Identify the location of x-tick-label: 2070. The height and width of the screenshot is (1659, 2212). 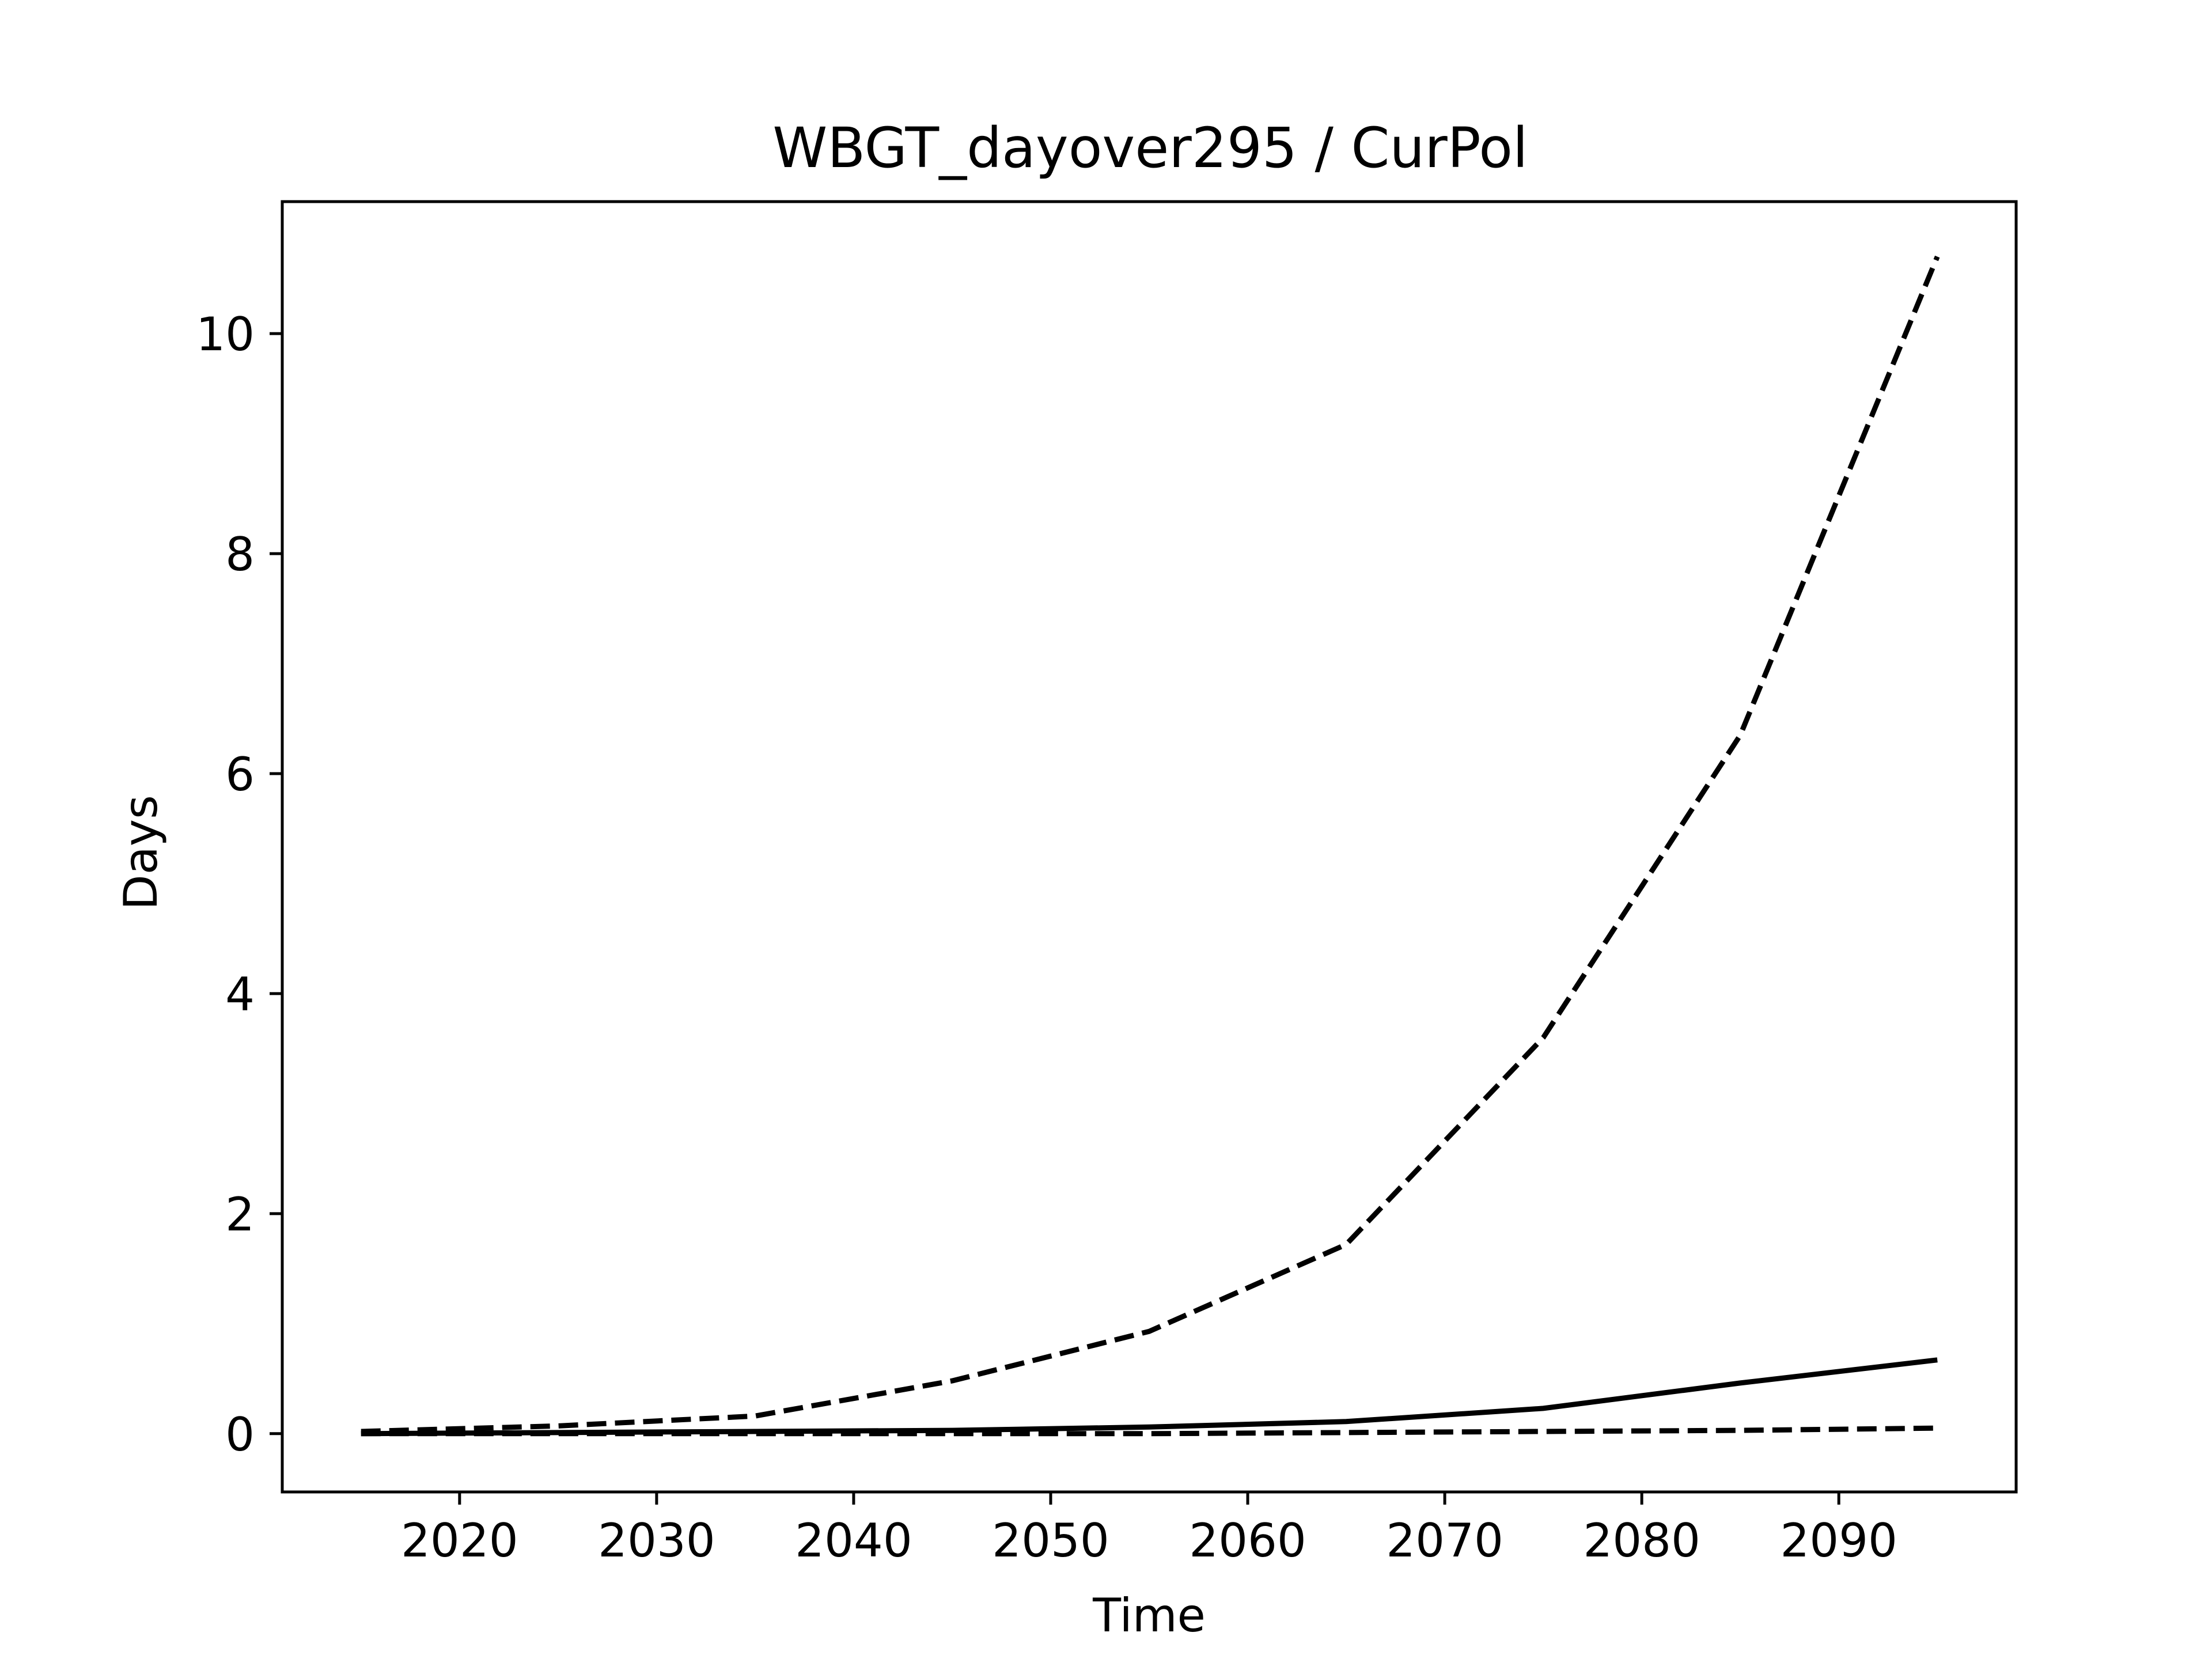
(1444, 1540).